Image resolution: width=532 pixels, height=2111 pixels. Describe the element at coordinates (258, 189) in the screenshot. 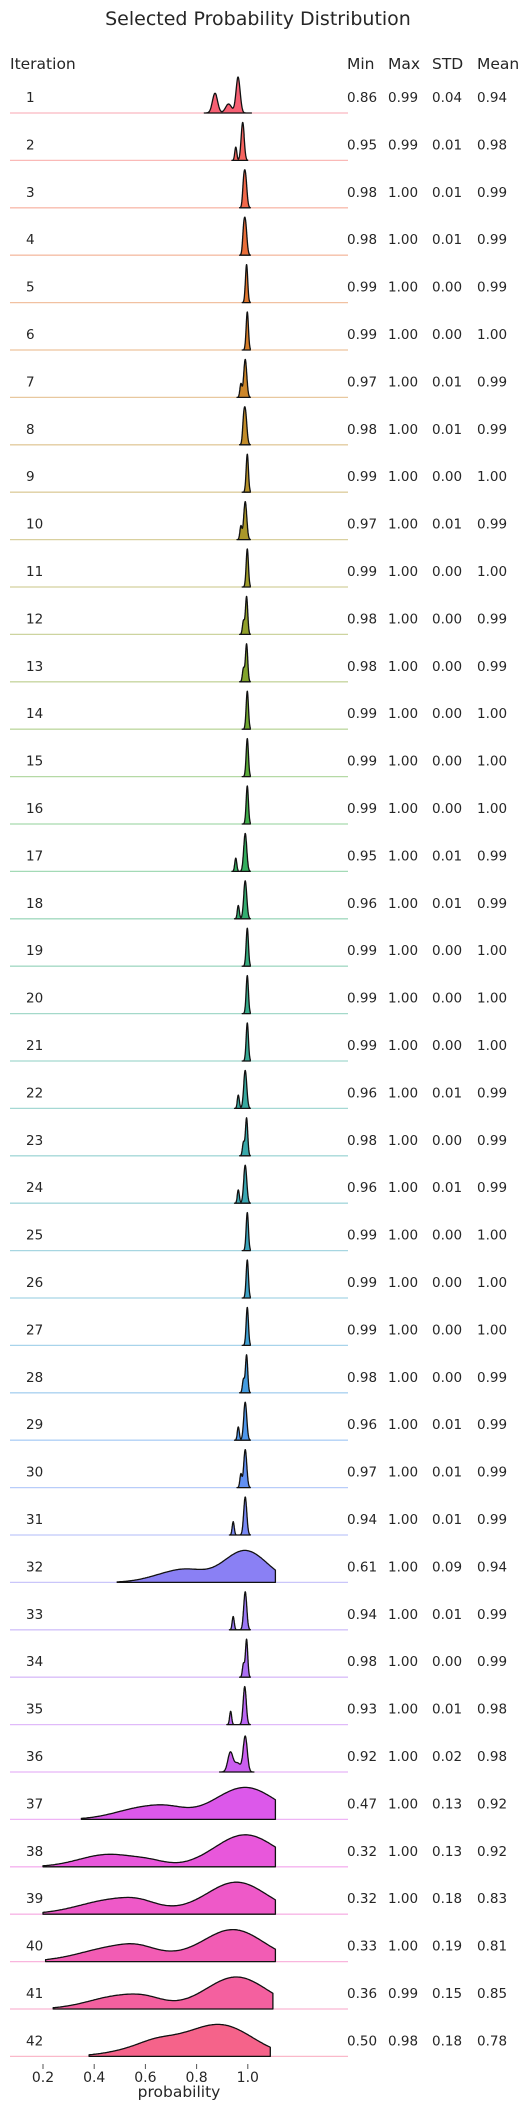

I see `ridge-row: 3 0.98 1.00 0.01 0.99` at that location.